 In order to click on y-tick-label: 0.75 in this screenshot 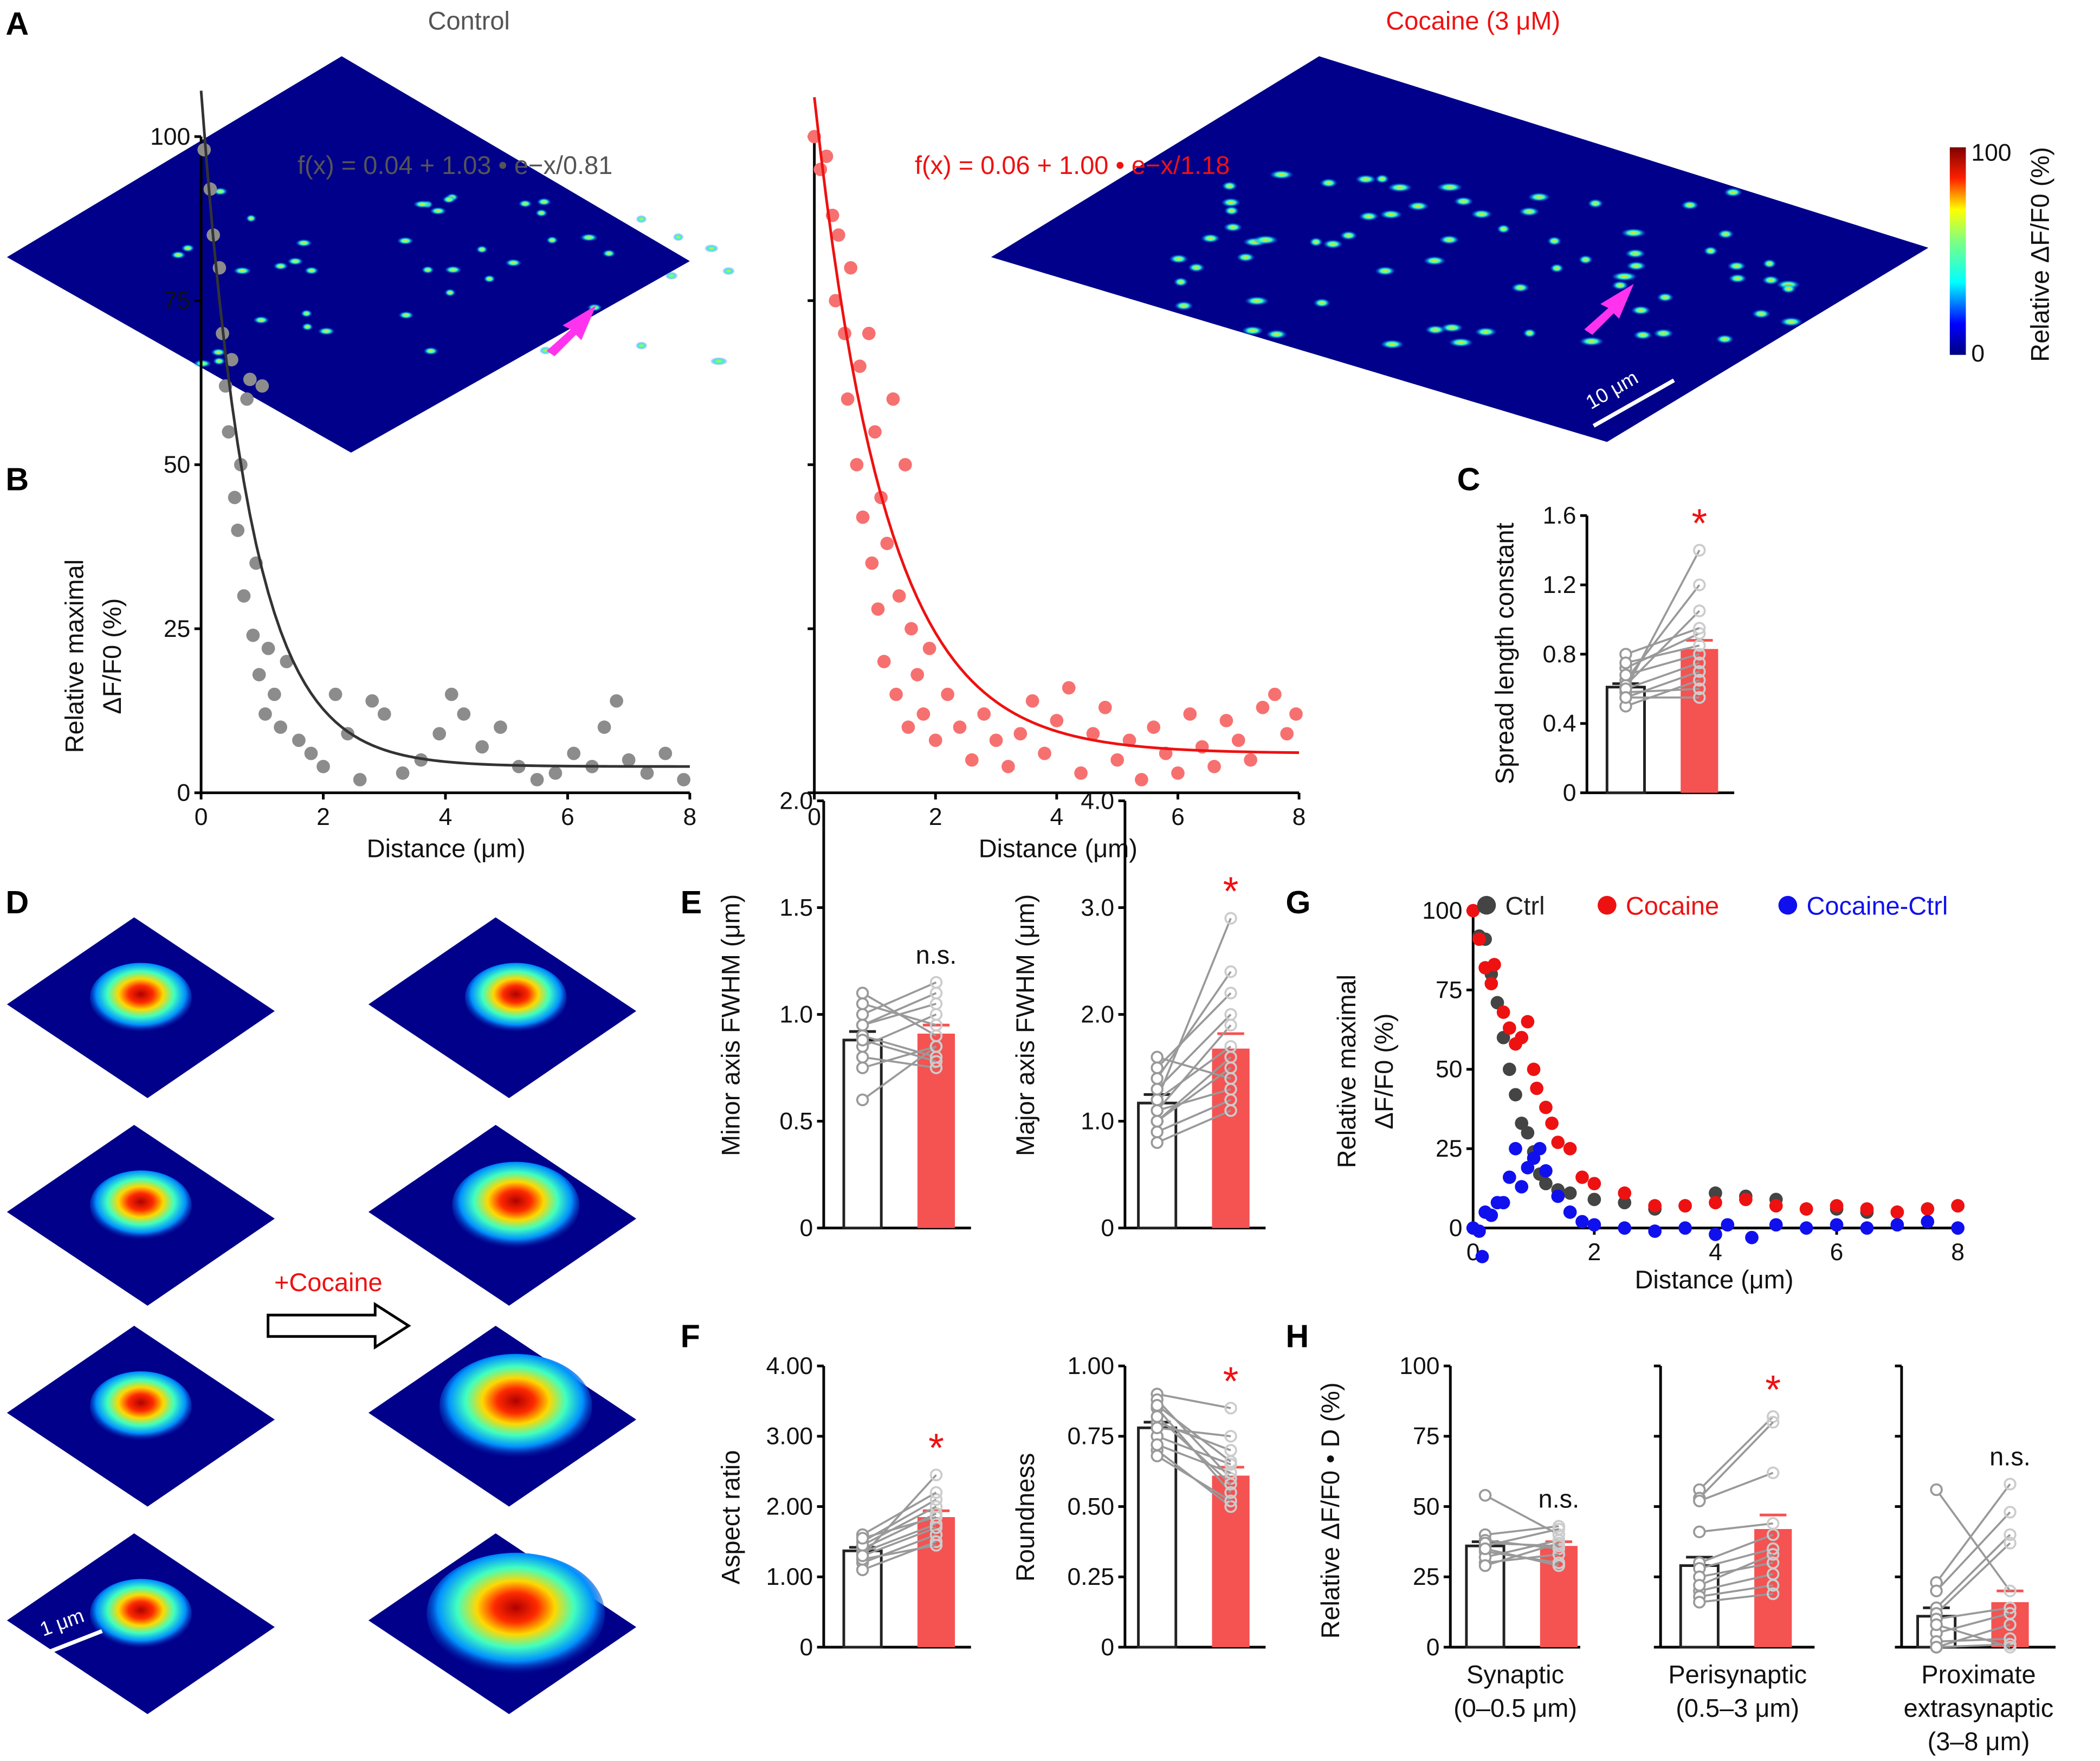, I will do `click(1091, 1437)`.